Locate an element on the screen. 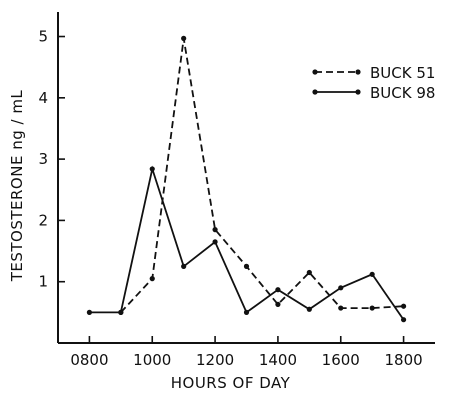 Image resolution: width=449 pixels, height=393 pixels. x-axis-label: HOURS OF DAY is located at coordinates (231, 383).